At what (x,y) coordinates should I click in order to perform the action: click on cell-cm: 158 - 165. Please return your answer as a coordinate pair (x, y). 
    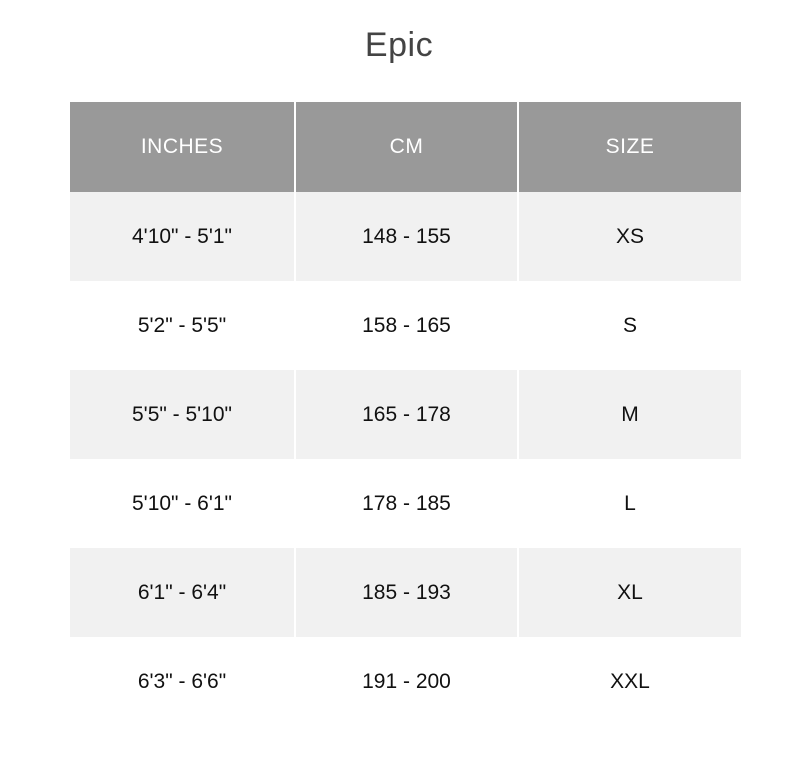
    Looking at the image, I should click on (406, 325).